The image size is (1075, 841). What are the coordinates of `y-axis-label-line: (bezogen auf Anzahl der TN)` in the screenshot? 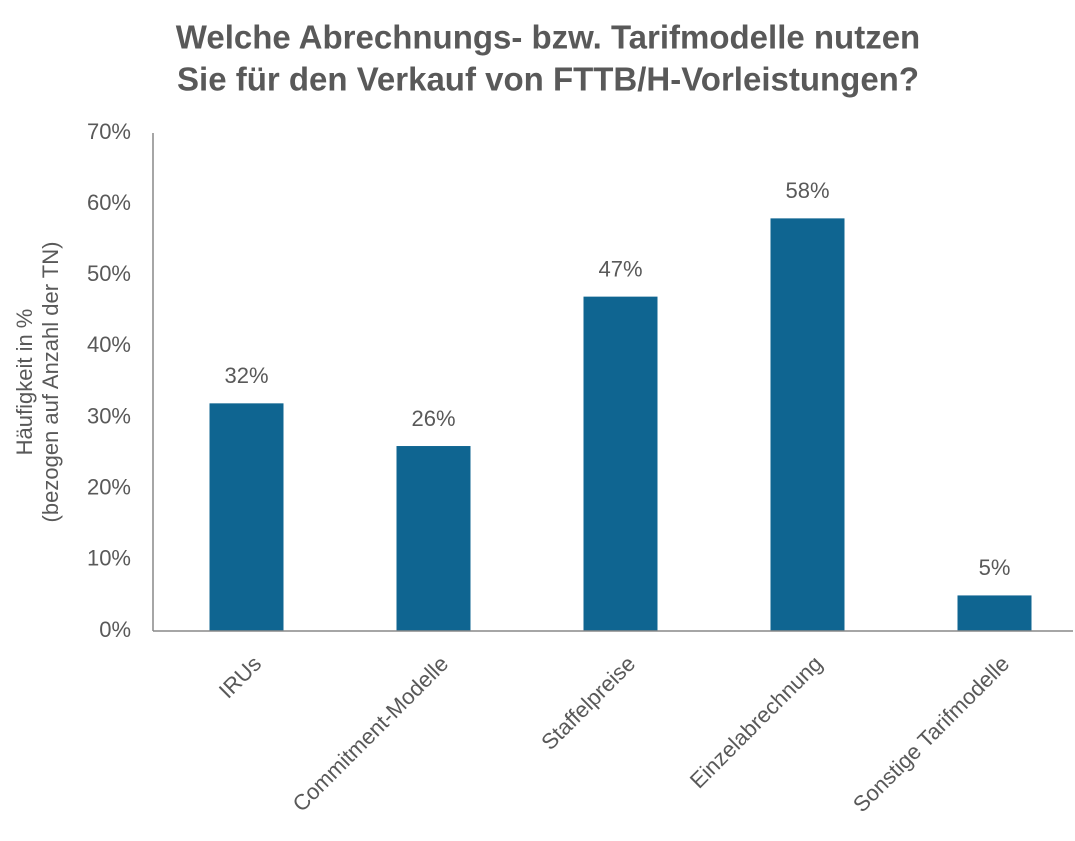 It's located at (50, 382).